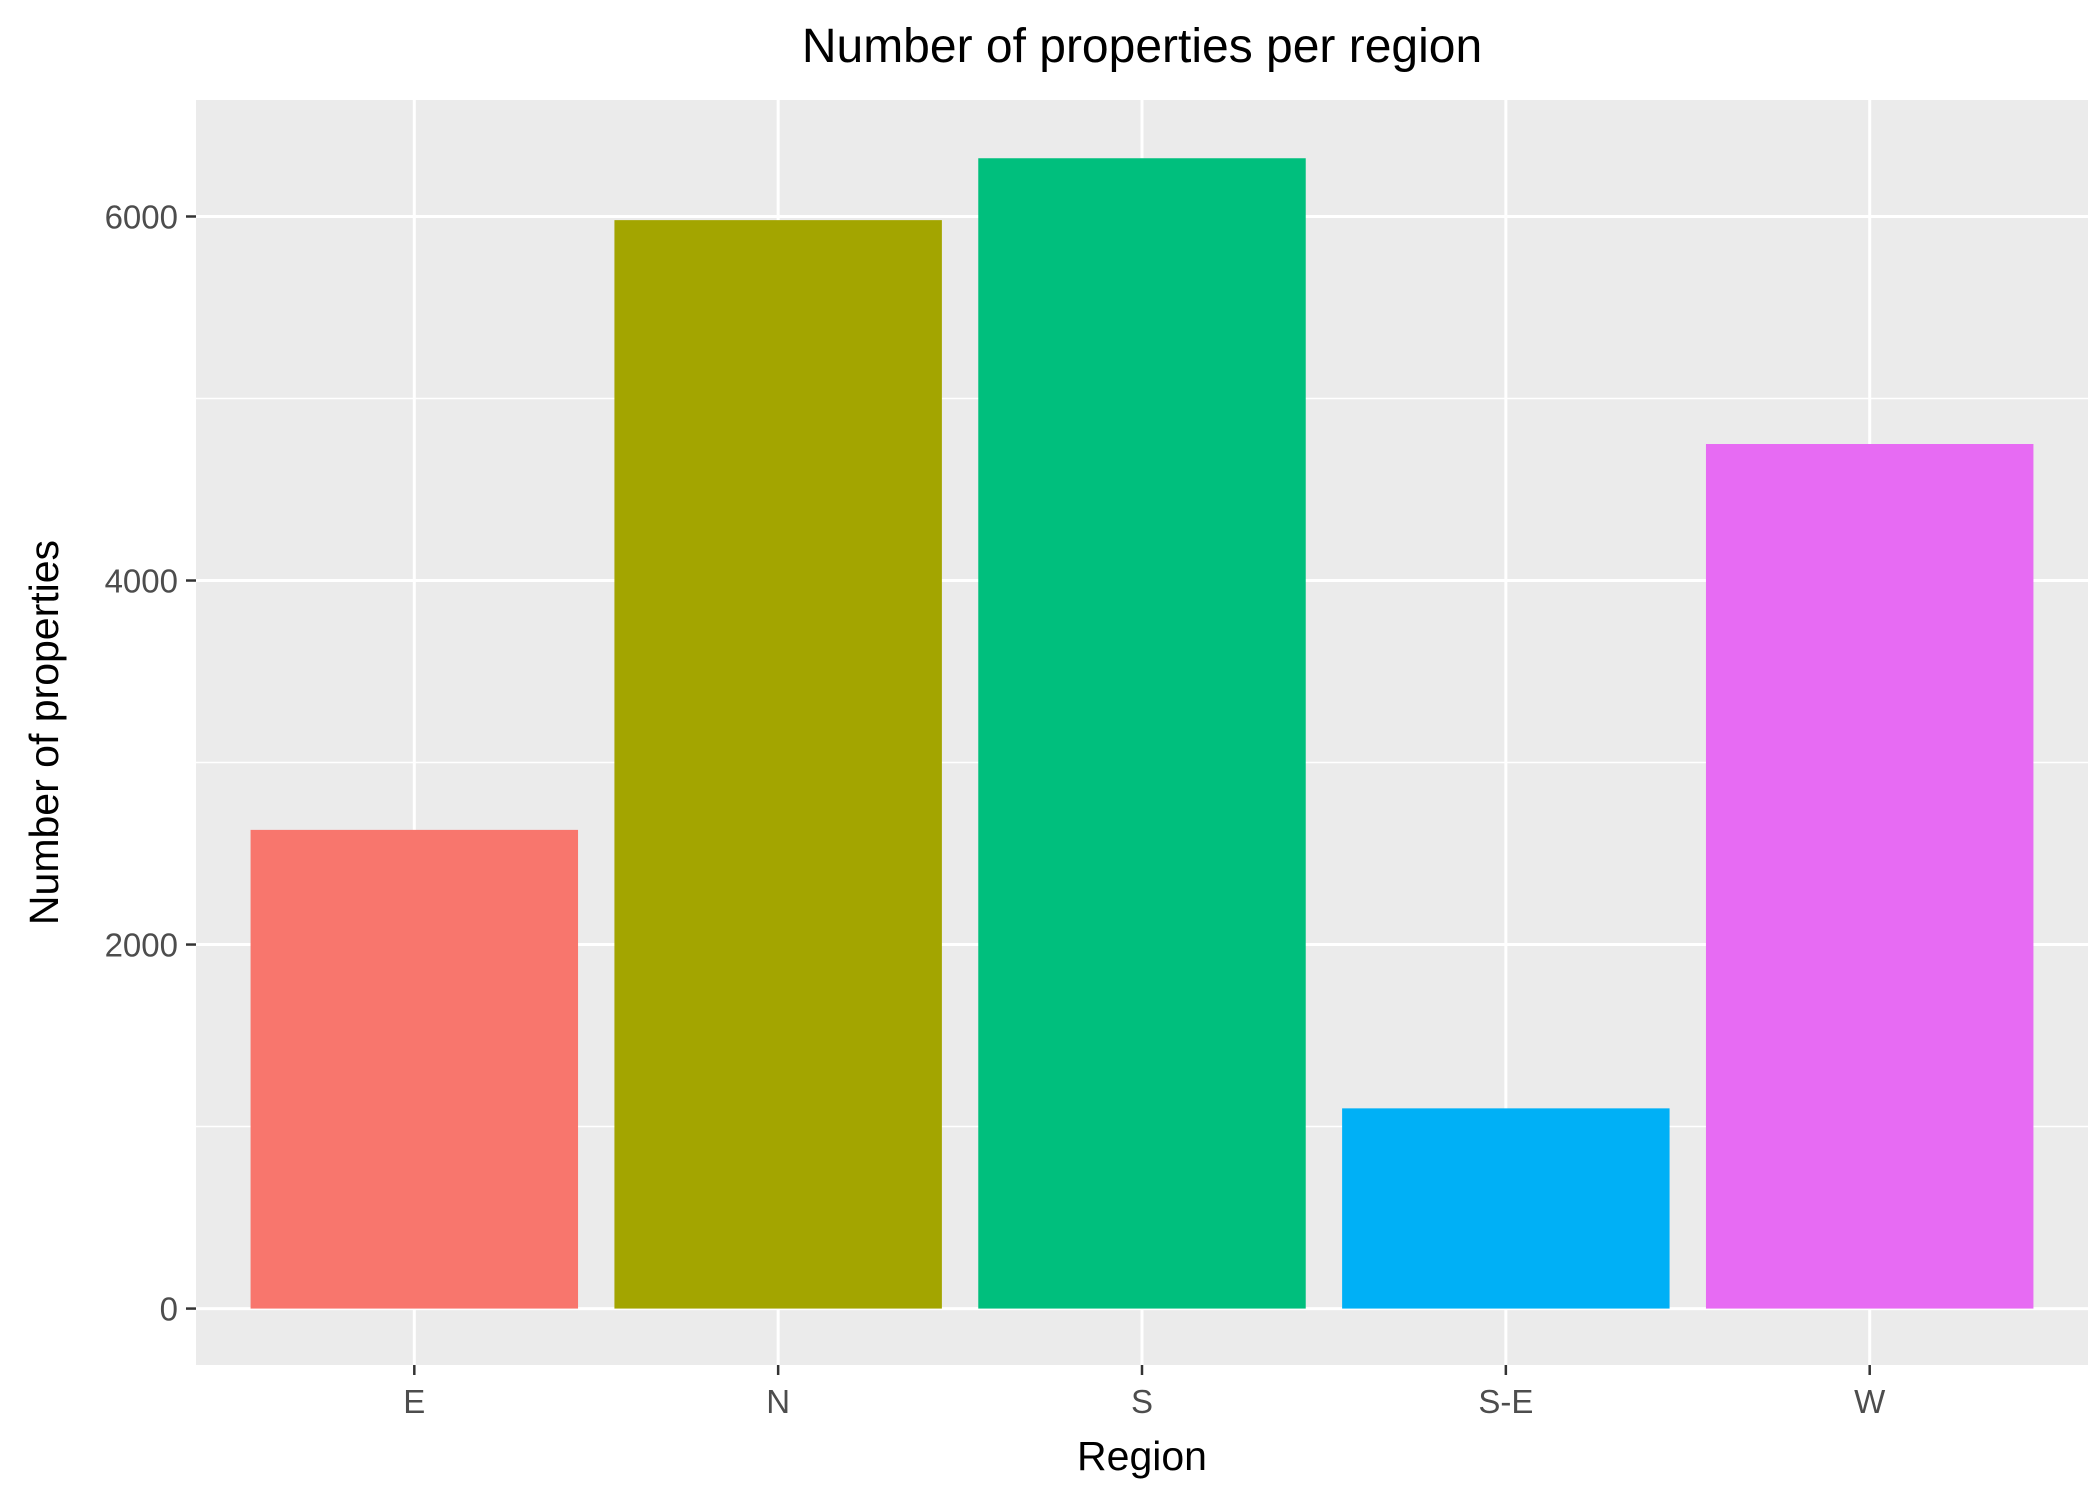 Image resolution: width=2100 pixels, height=1500 pixels. I want to click on y-axis: 0 2000 4000 6000, so click(150, 763).